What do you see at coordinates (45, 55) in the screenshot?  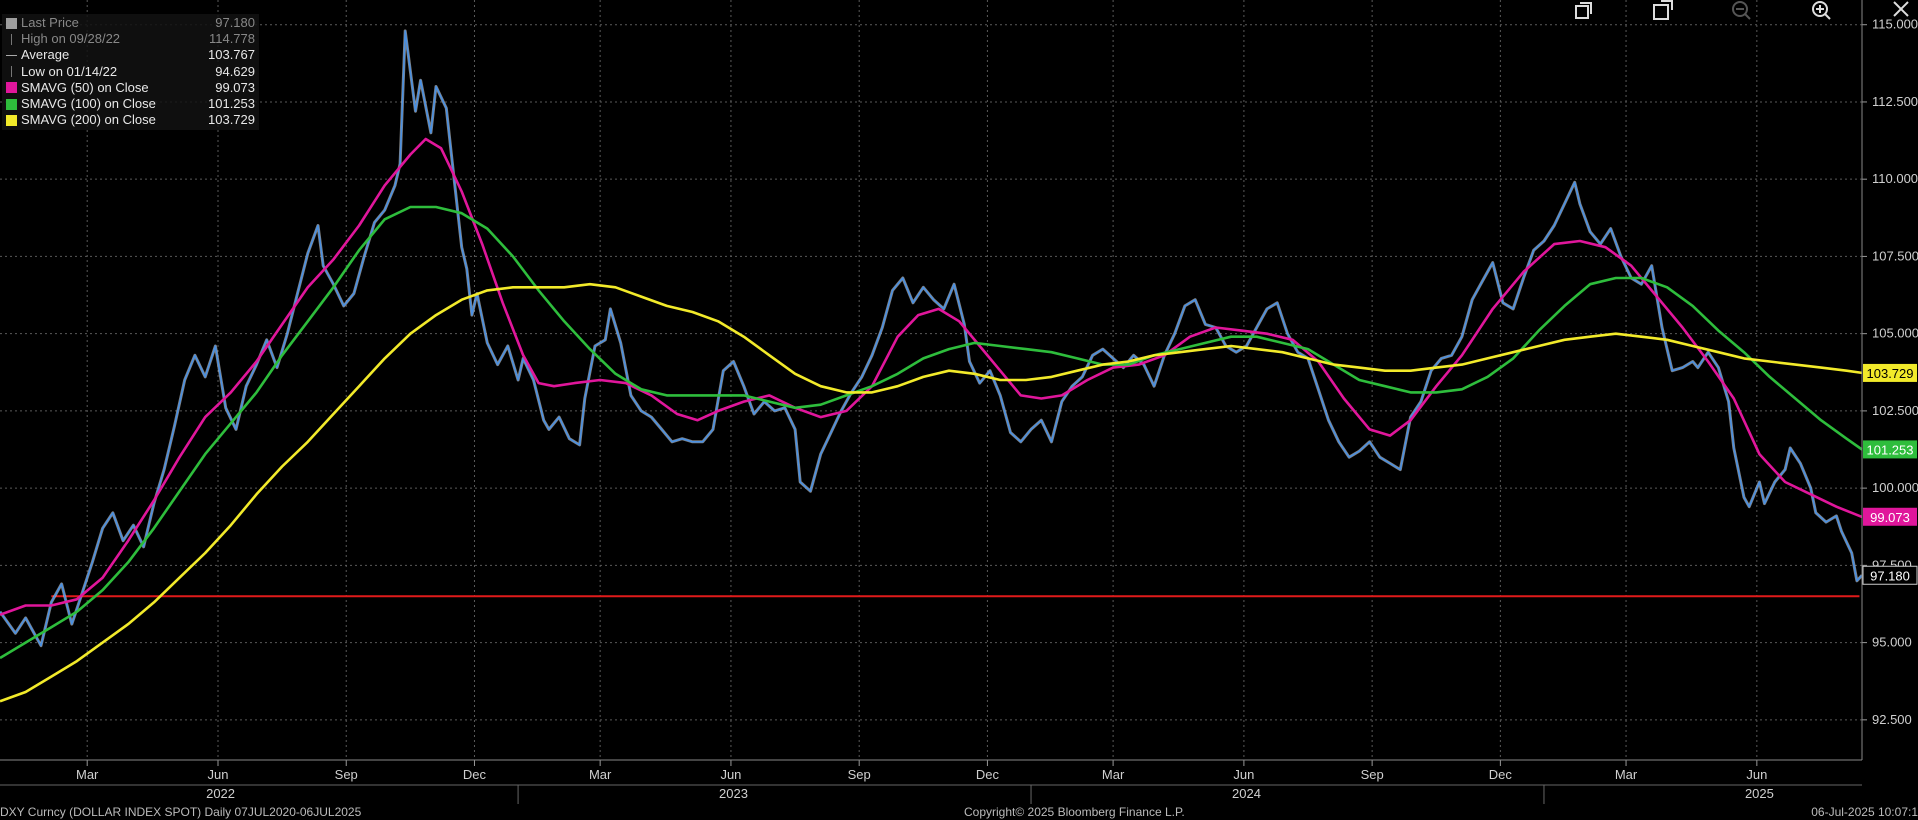 I see `legend-label: Average` at bounding box center [45, 55].